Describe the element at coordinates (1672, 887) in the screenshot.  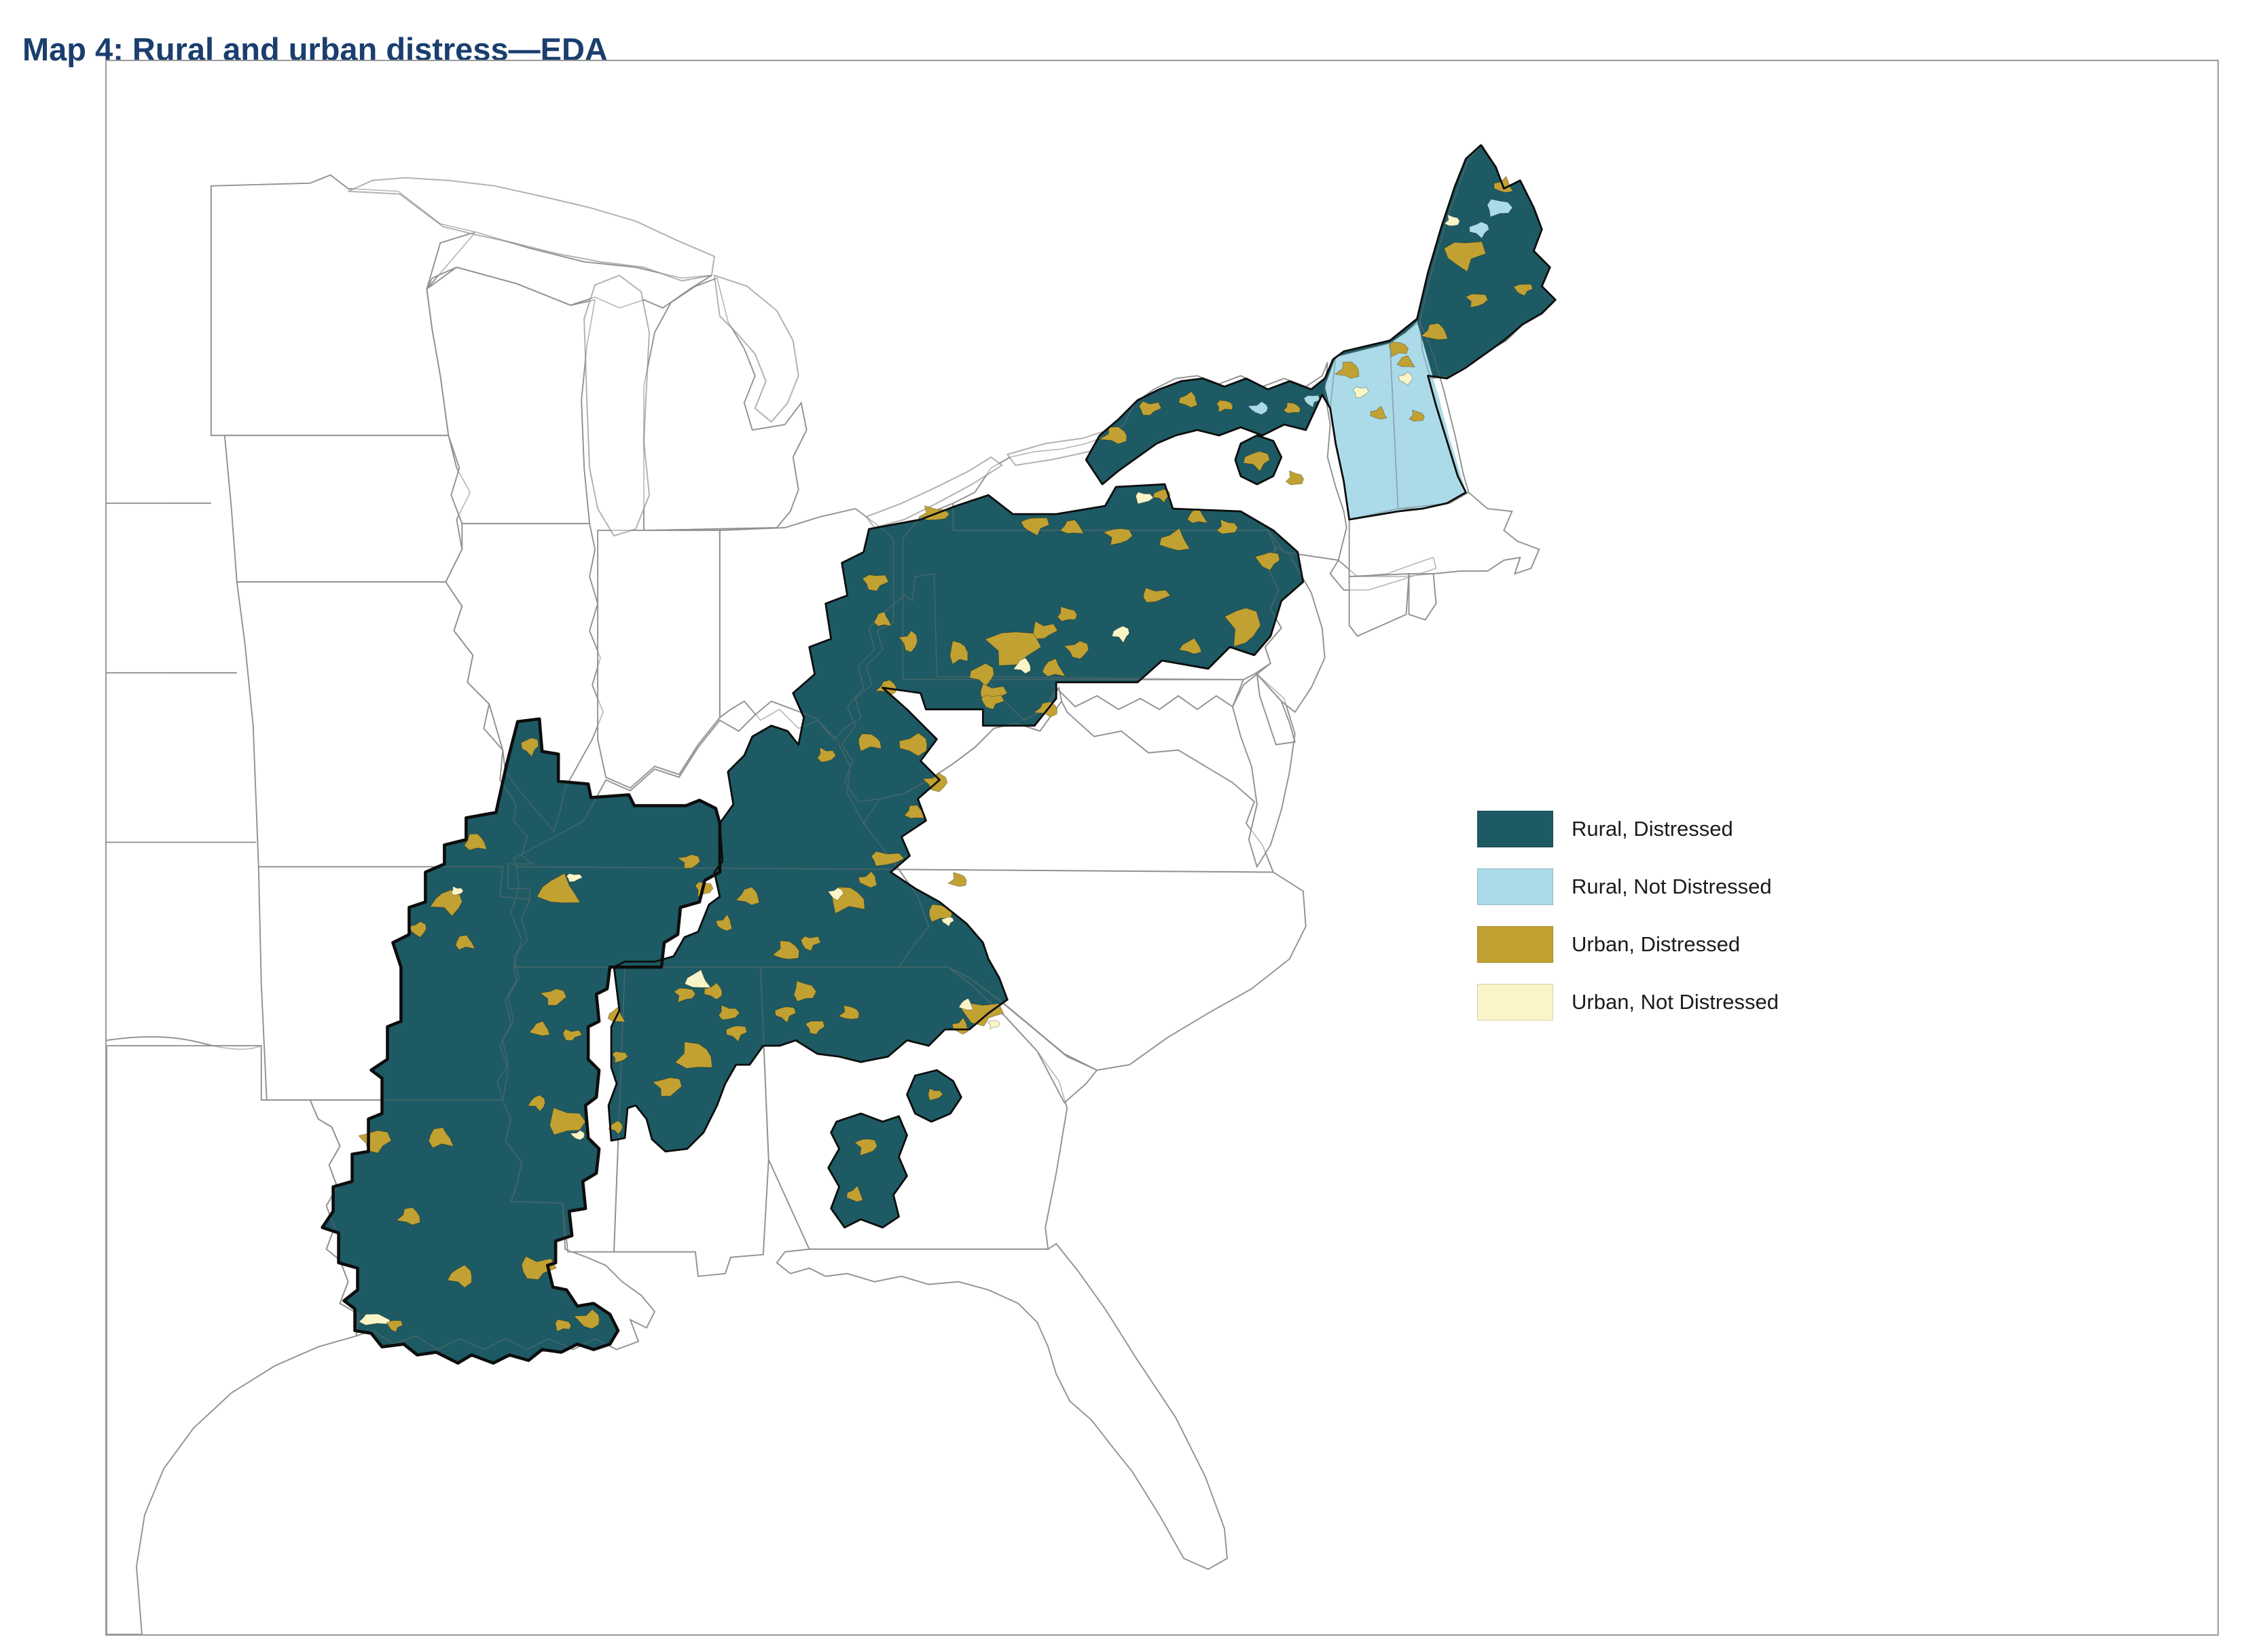
I see `legend-label: Rural, Not Distressed` at that location.